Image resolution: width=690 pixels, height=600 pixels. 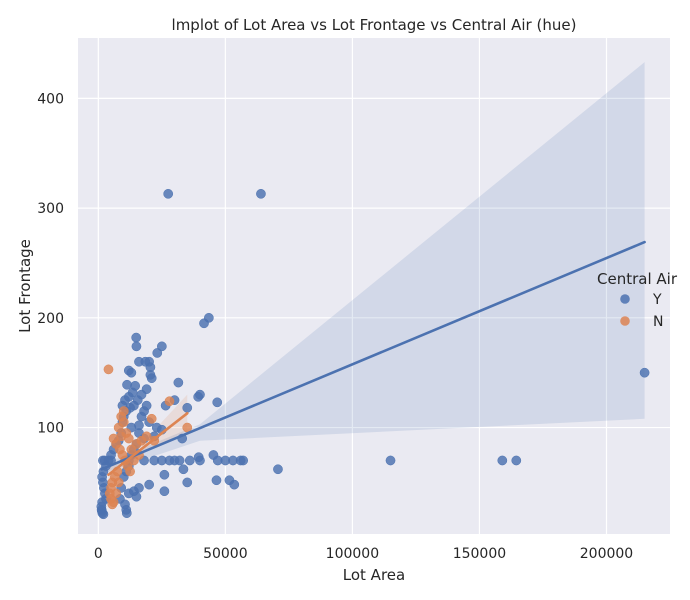 I want to click on legend-marker-n, so click(x=625, y=321).